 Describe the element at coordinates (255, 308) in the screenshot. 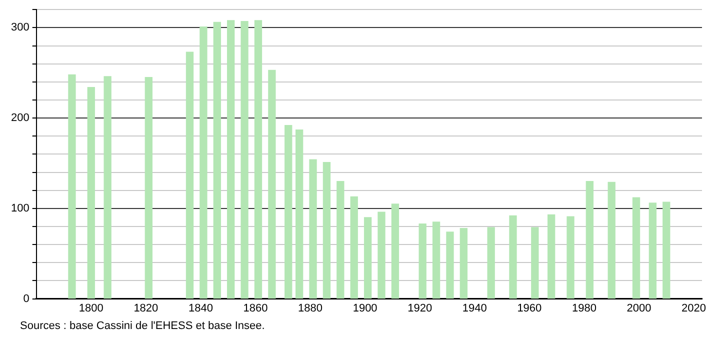

I see `x-tick-label: 1860` at that location.